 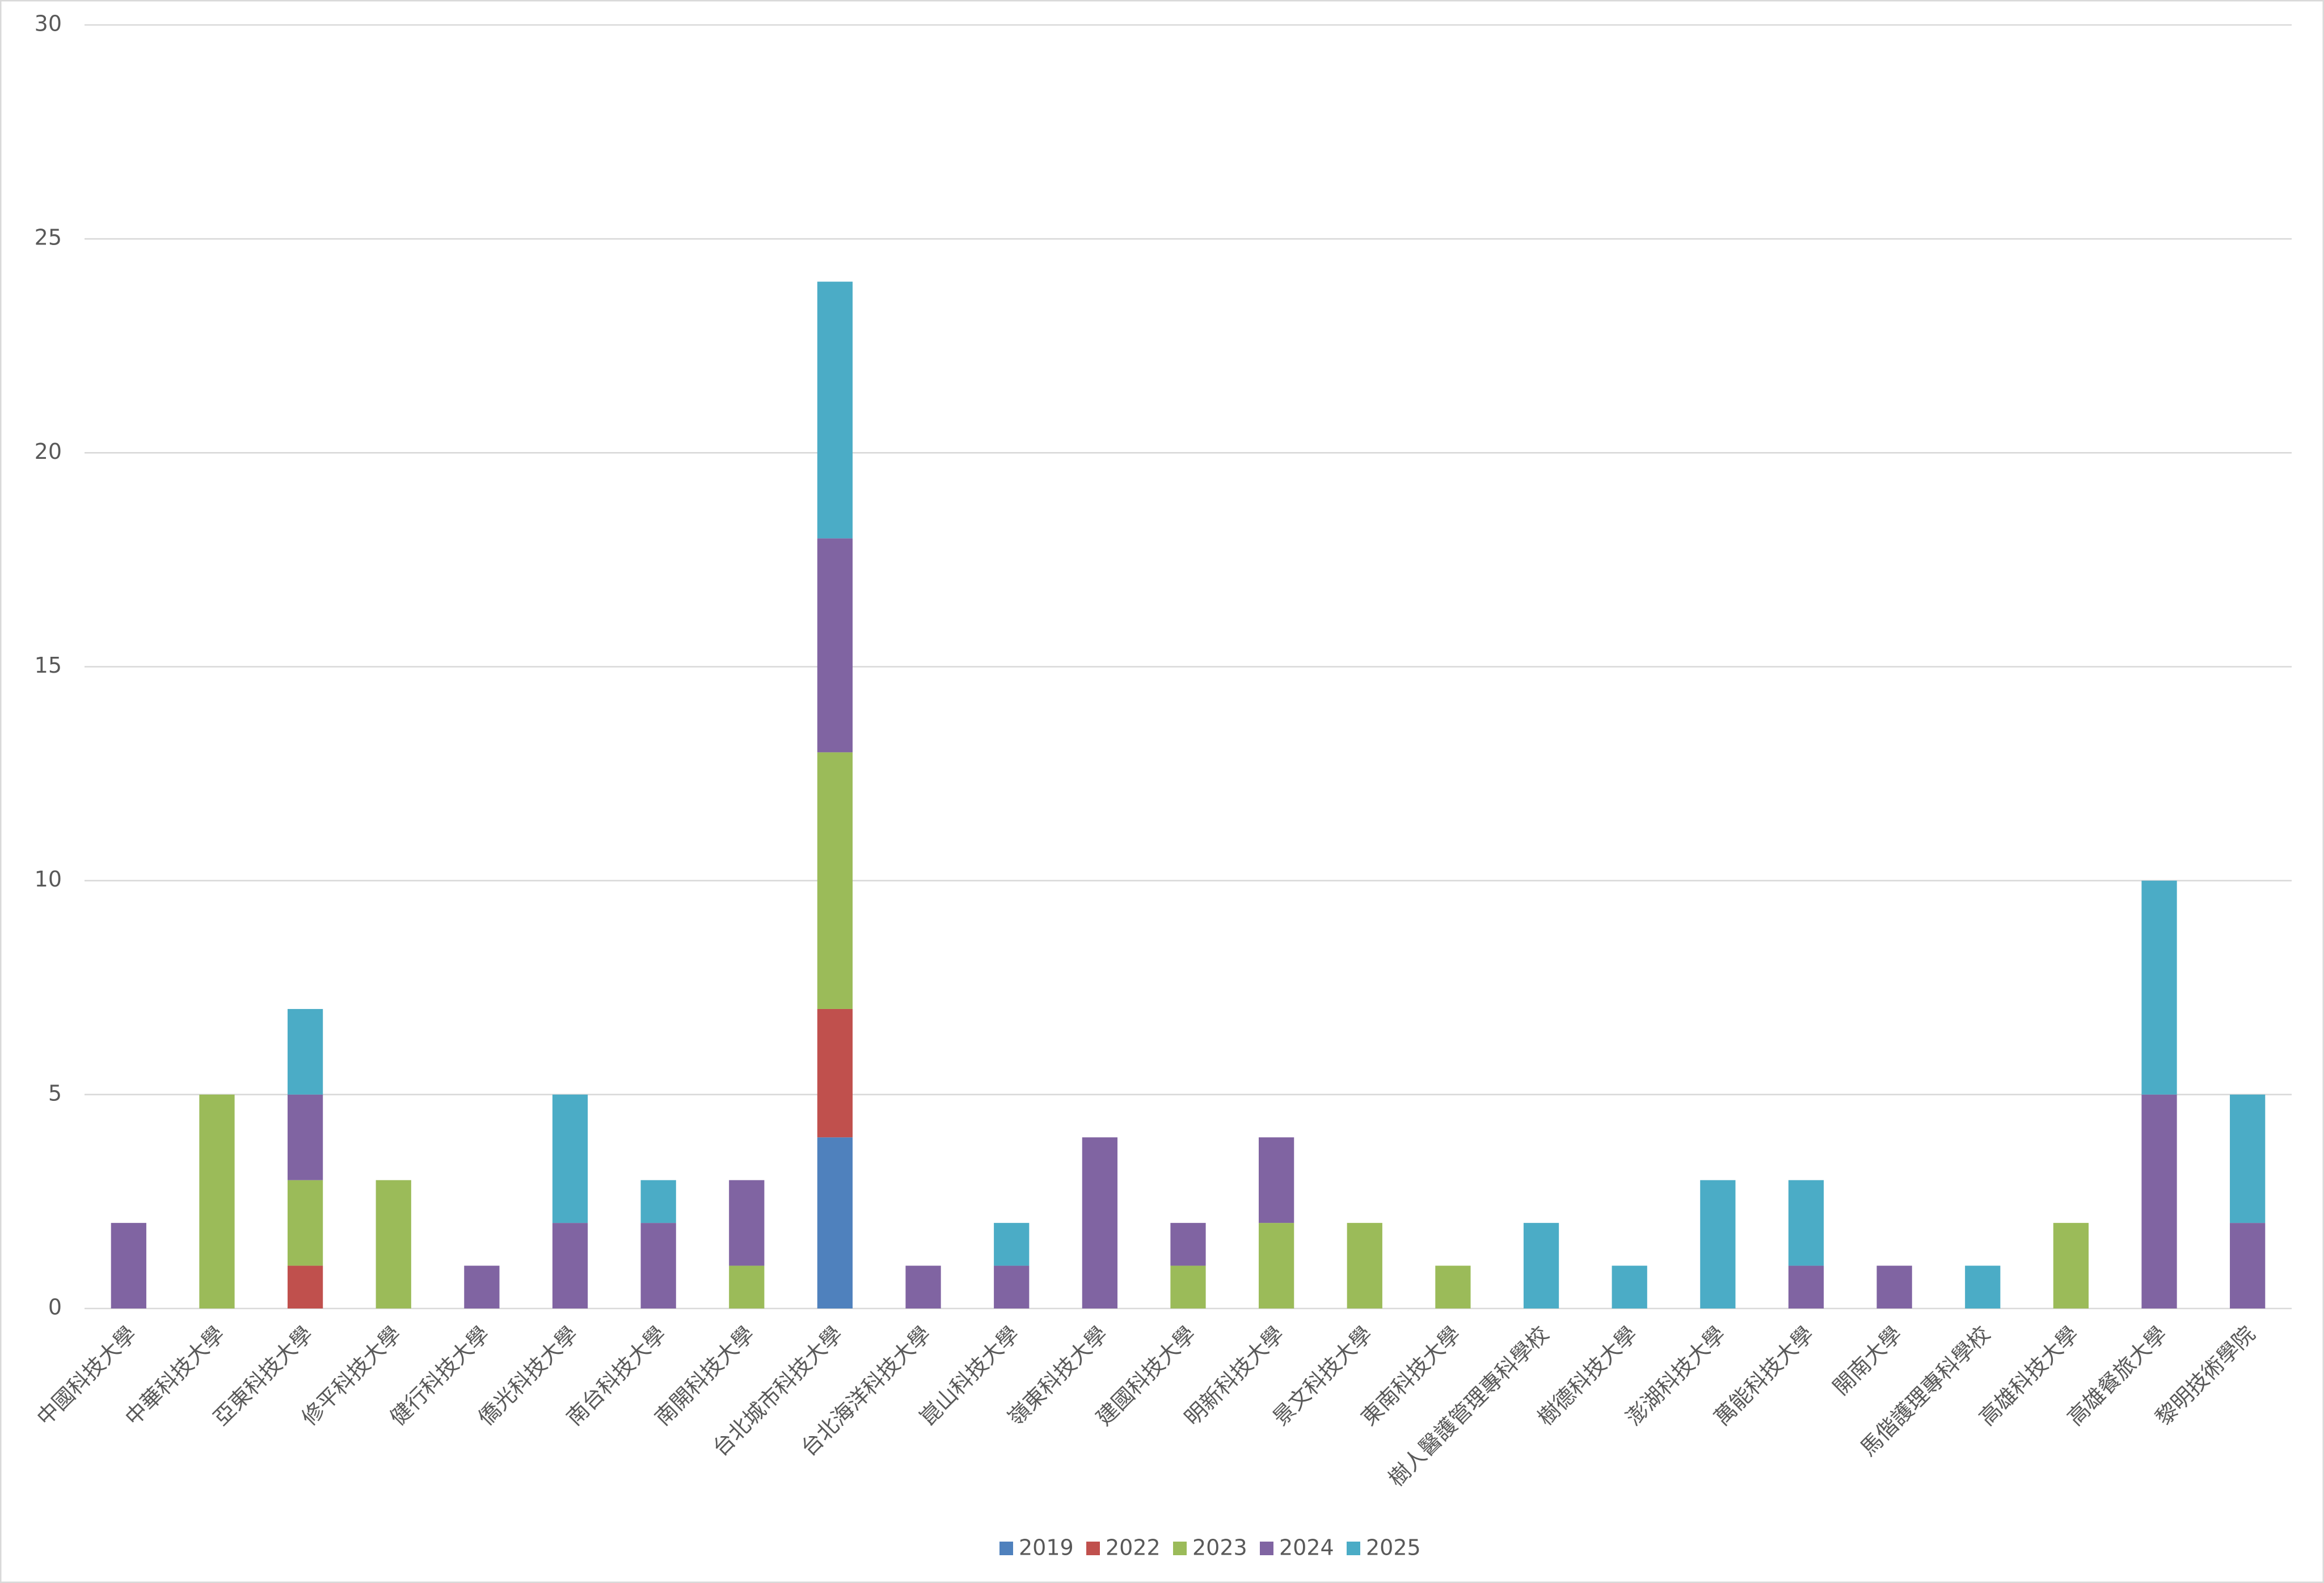 I want to click on y-tick-label: 30, so click(x=48, y=23).